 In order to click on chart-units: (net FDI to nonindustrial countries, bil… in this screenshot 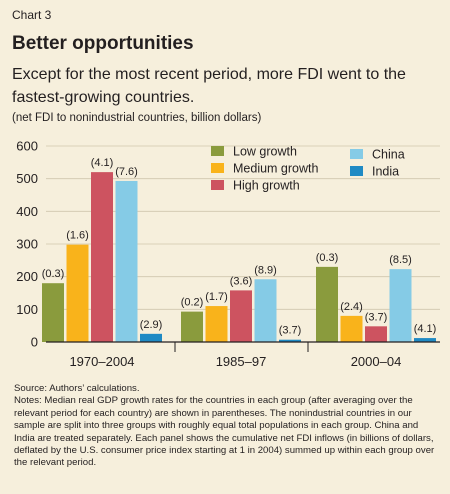, I will do `click(137, 118)`.